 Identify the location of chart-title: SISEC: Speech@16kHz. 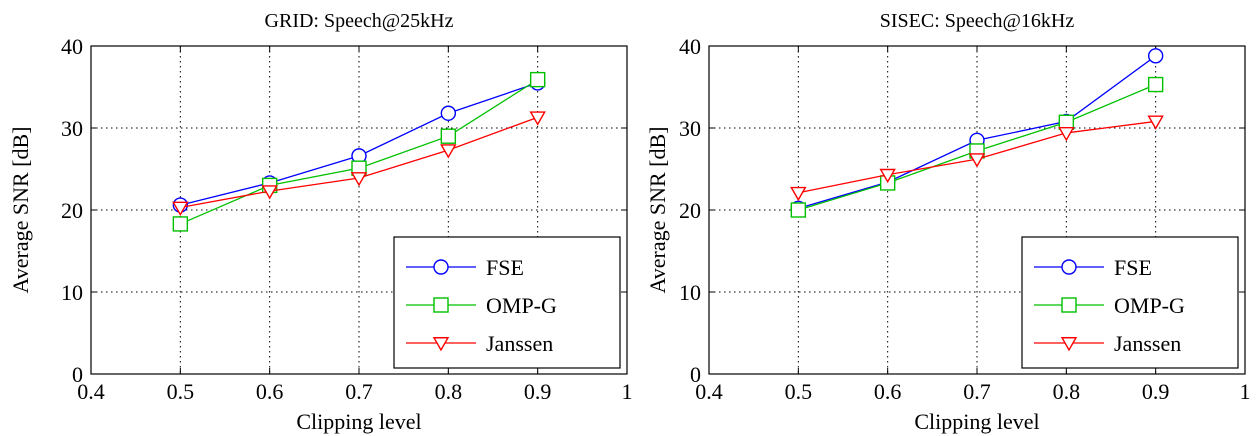
(977, 21).